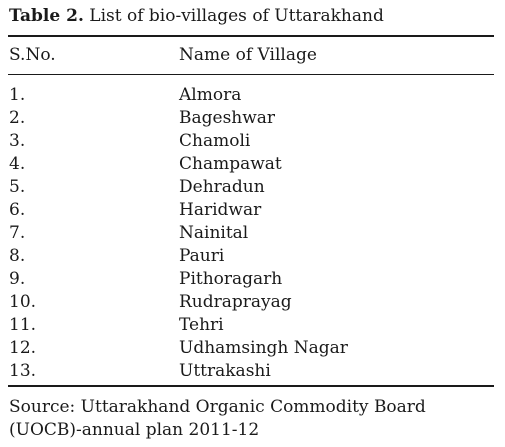 This screenshot has height=447, width=505. I want to click on row-village-name: Chamoli, so click(215, 141).